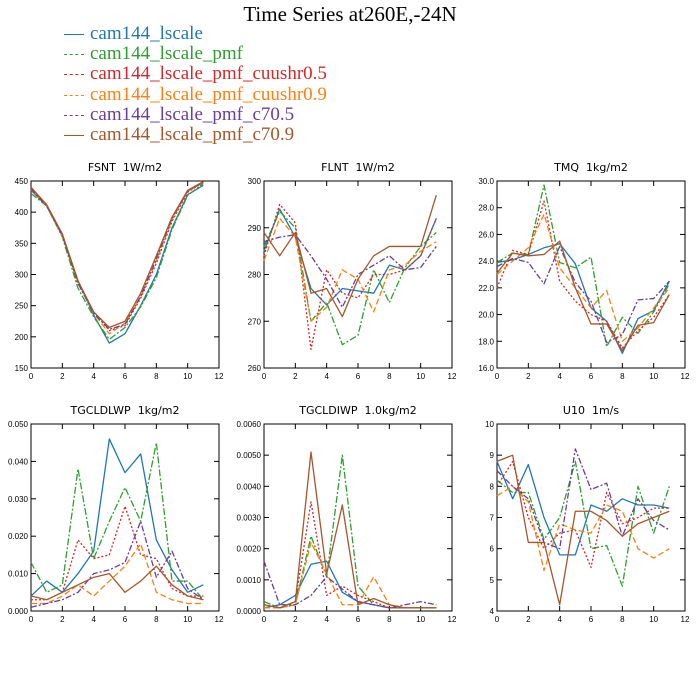 This screenshot has width=700, height=700. I want to click on y-tick-label: 0.0030, so click(249, 518).